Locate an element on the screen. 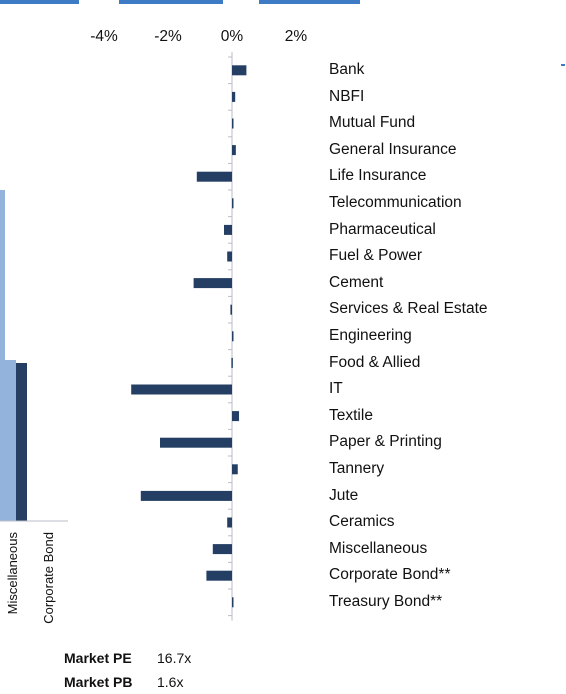  bar-engineering is located at coordinates (233, 336).